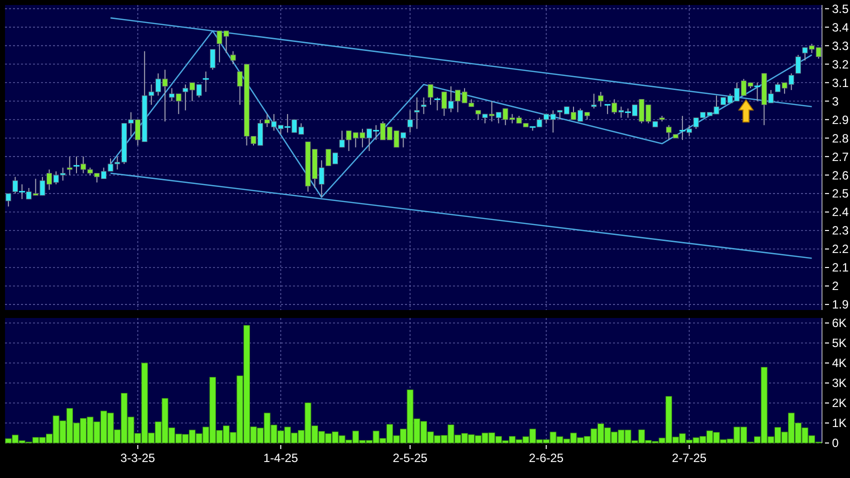  I want to click on y-tick-label: 1.9, so click(841, 305).